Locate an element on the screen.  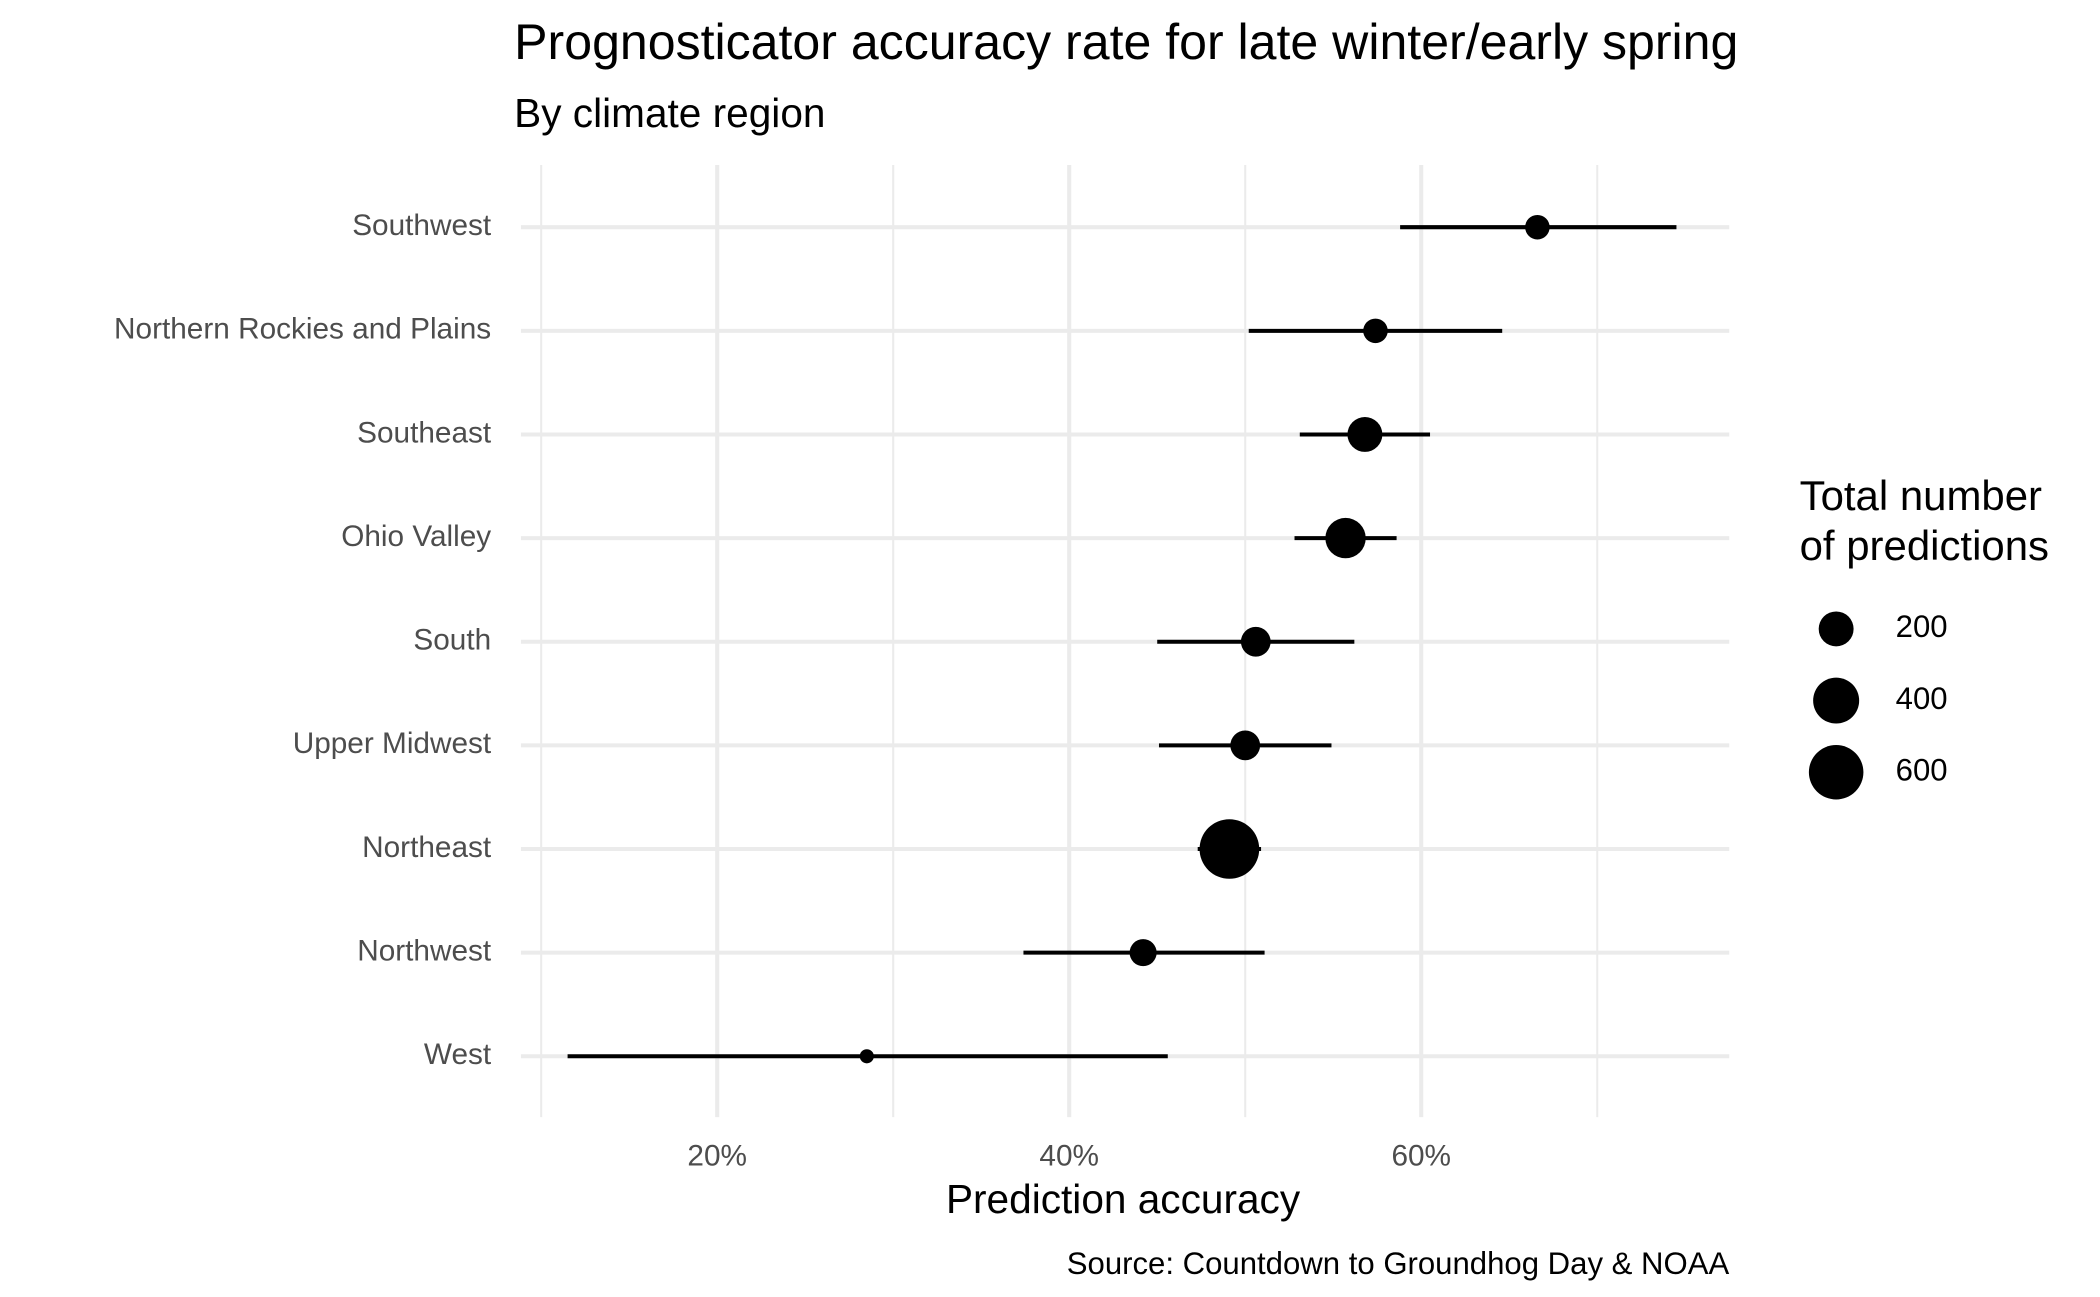
x-tick-label: 40% is located at coordinates (1069, 1156).